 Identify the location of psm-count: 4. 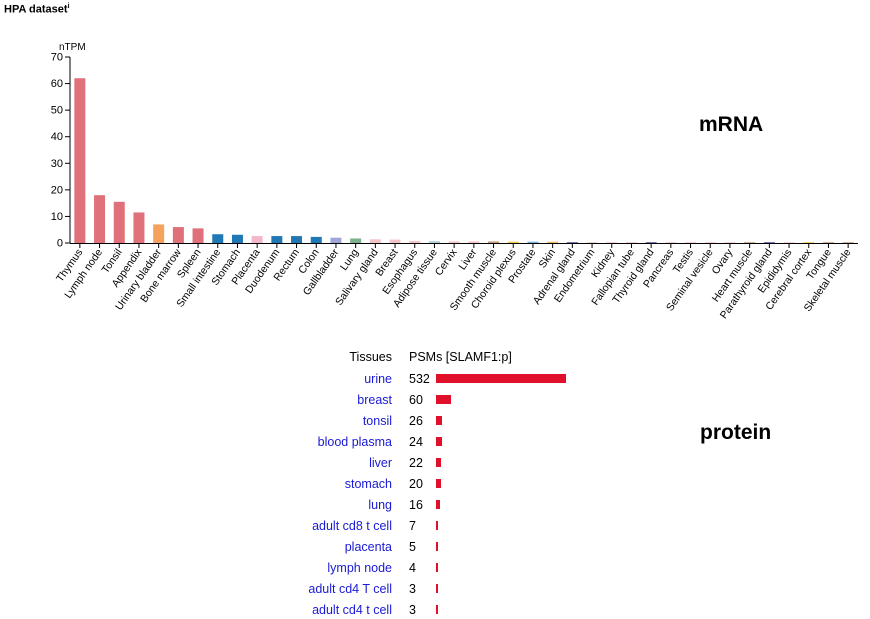
(412, 568).